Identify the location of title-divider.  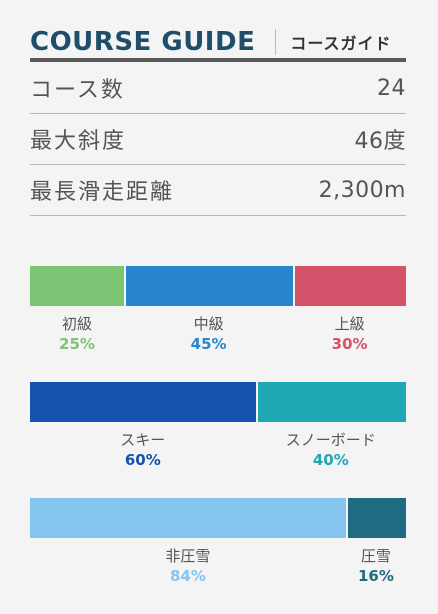
(276, 42).